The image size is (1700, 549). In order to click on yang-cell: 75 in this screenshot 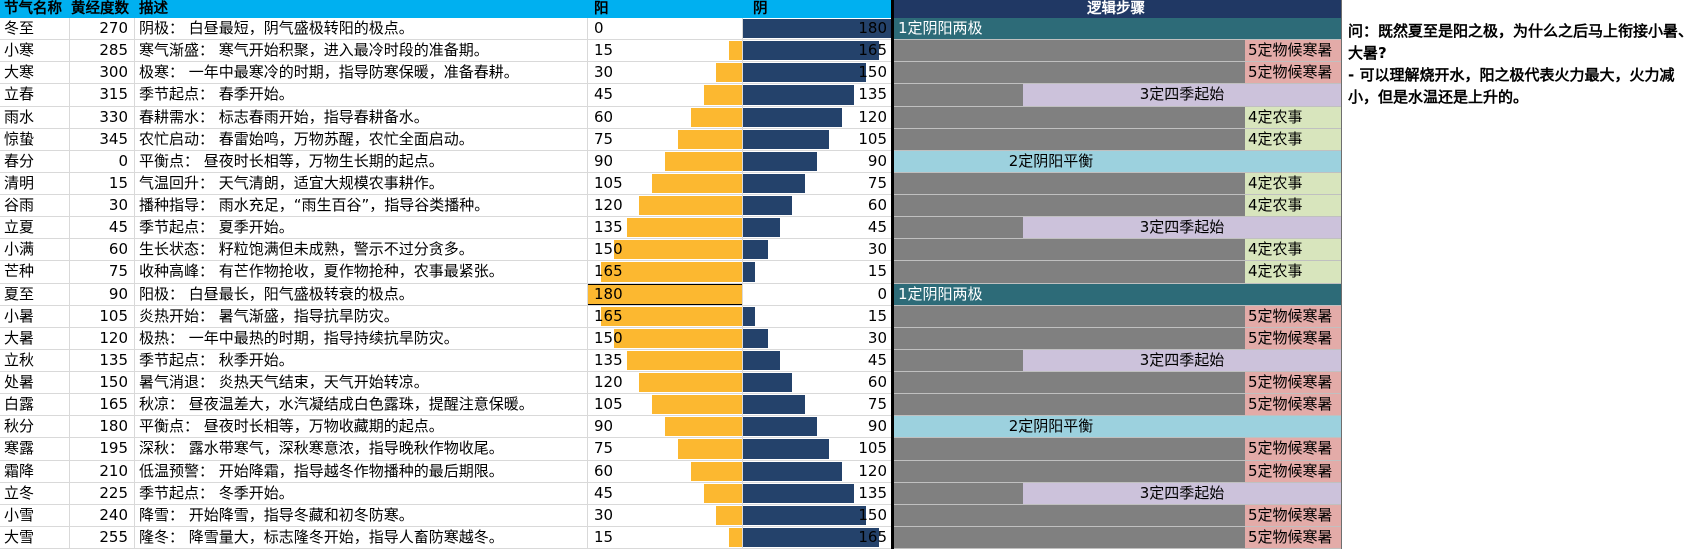, I will do `click(665, 449)`.